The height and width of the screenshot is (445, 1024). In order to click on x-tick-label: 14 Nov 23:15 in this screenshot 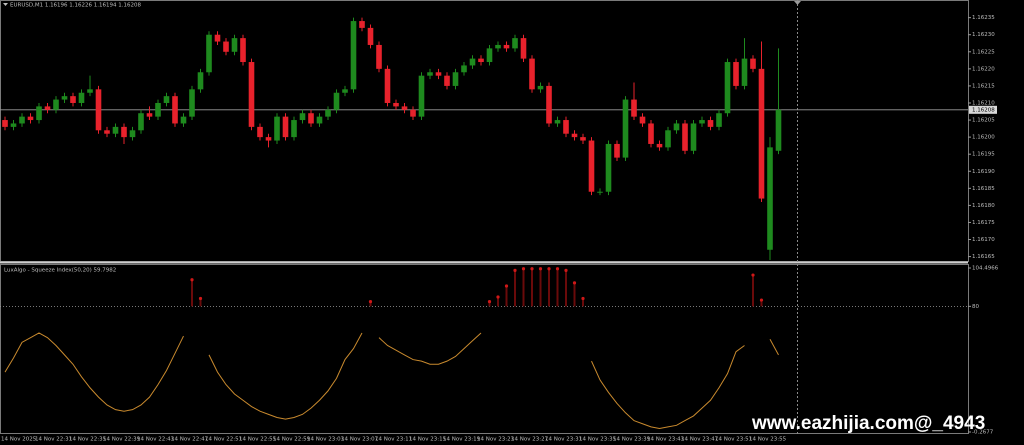, I will do `click(428, 440)`.